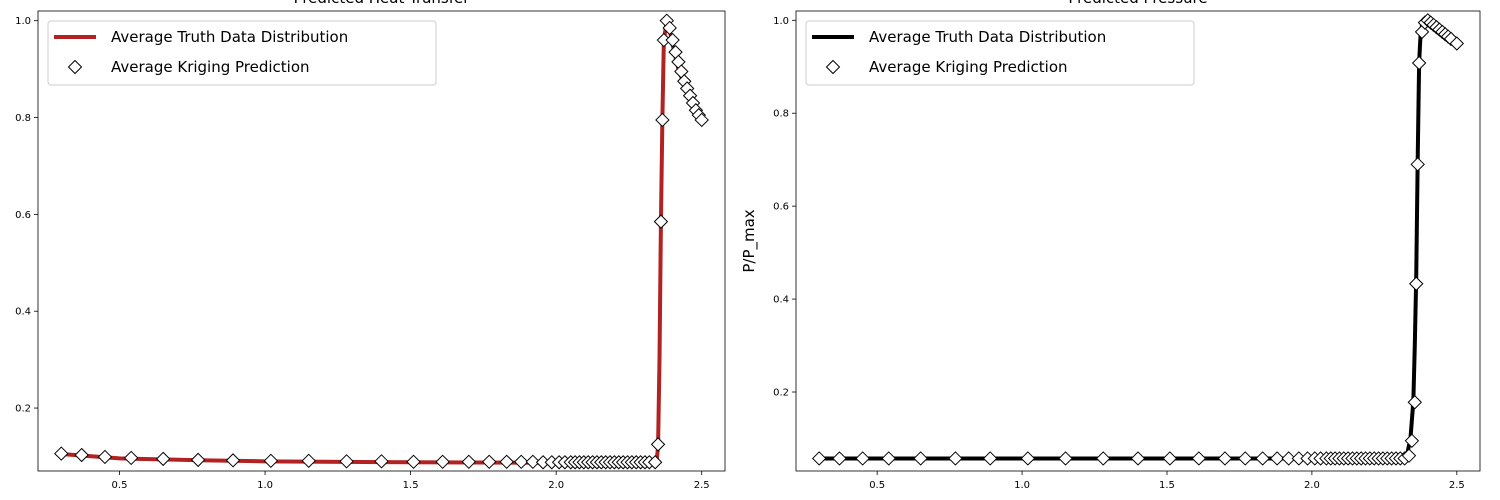 This screenshot has width=1500, height=500. I want to click on chart-title: Predicted Heat Transfer, so click(382, 3).